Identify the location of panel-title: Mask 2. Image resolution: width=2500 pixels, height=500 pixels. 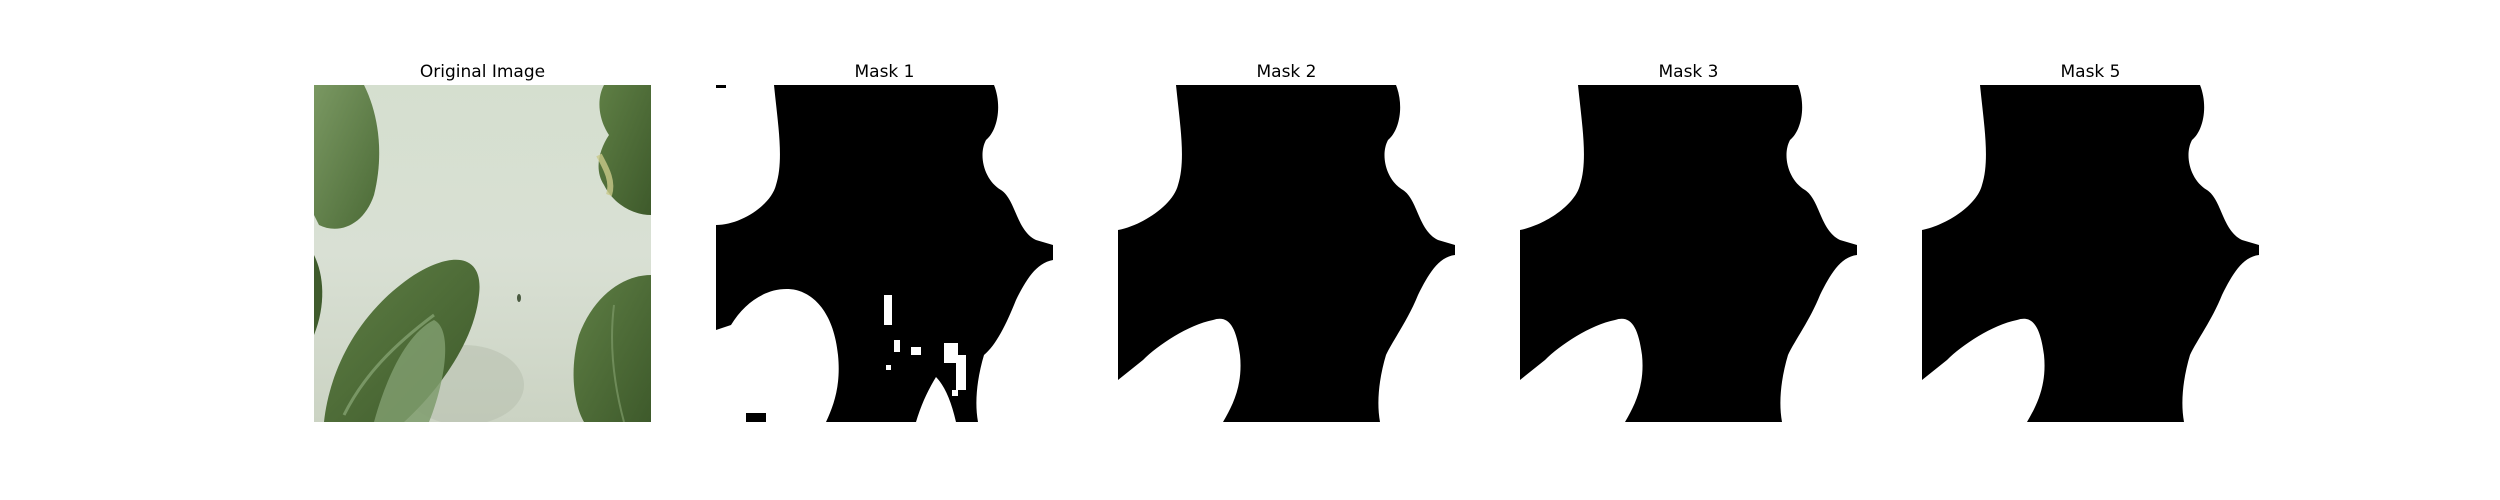
(1286, 72).